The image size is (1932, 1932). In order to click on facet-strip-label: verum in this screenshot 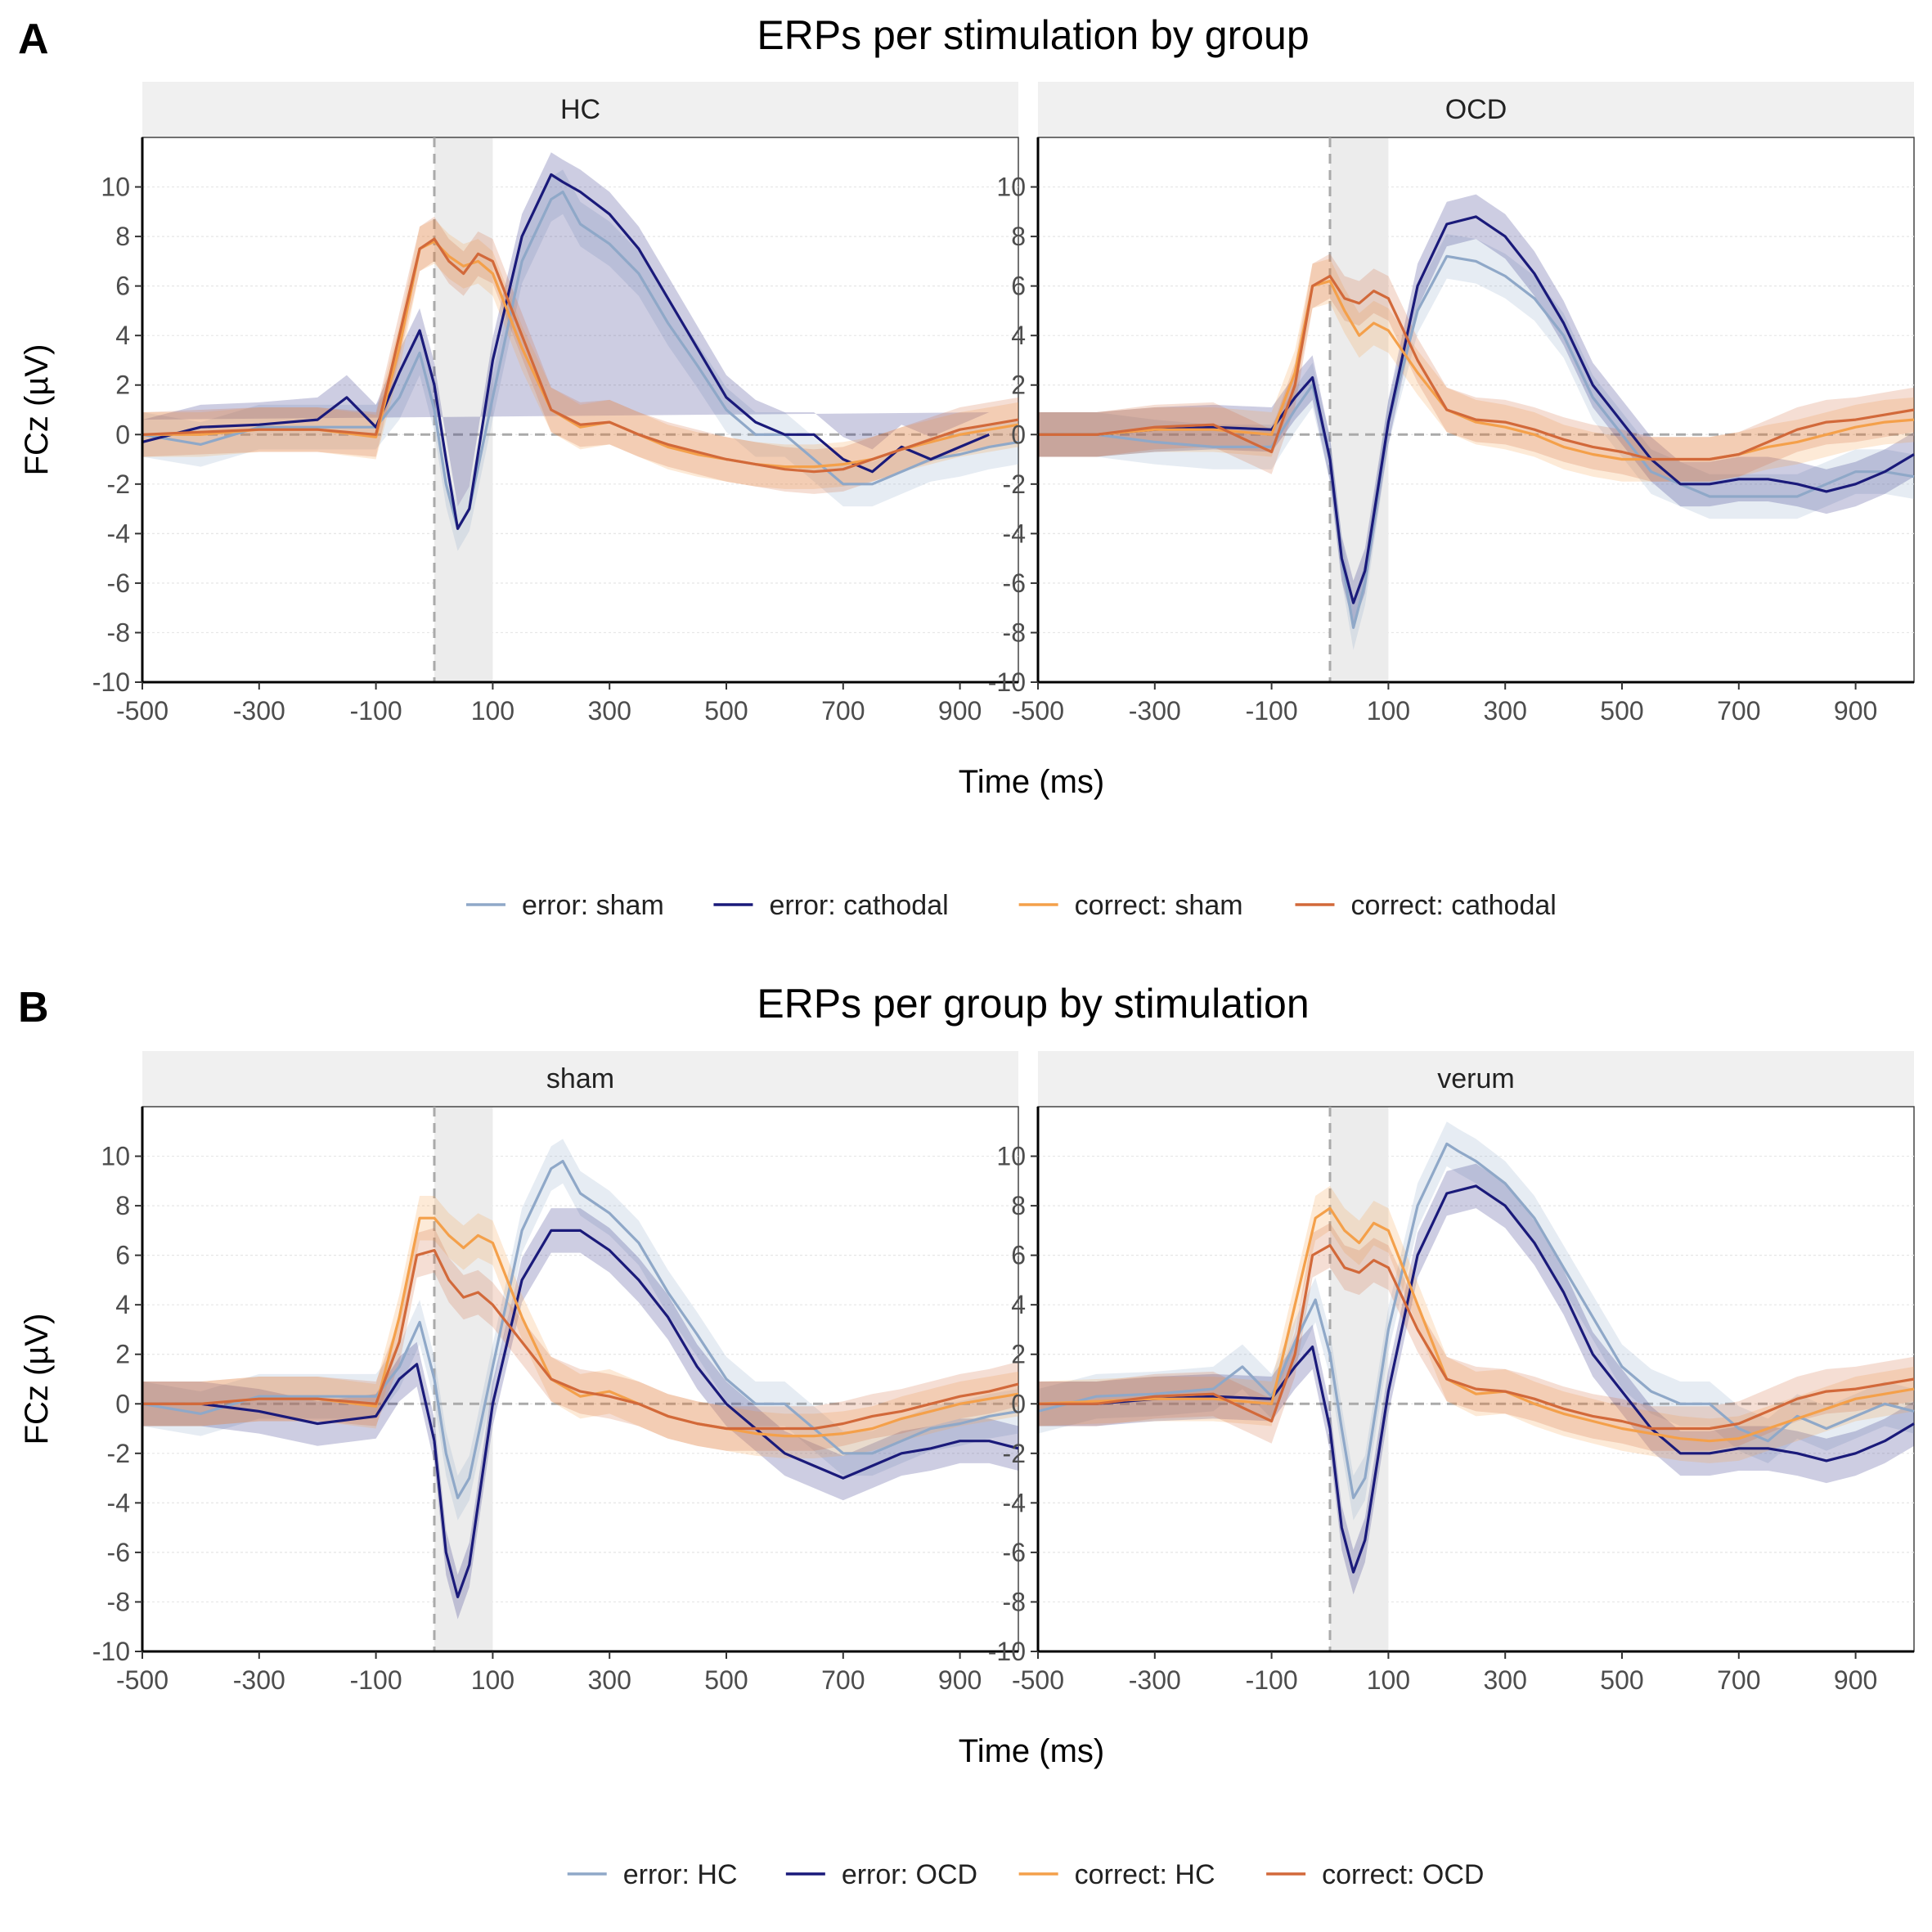, I will do `click(1476, 1078)`.